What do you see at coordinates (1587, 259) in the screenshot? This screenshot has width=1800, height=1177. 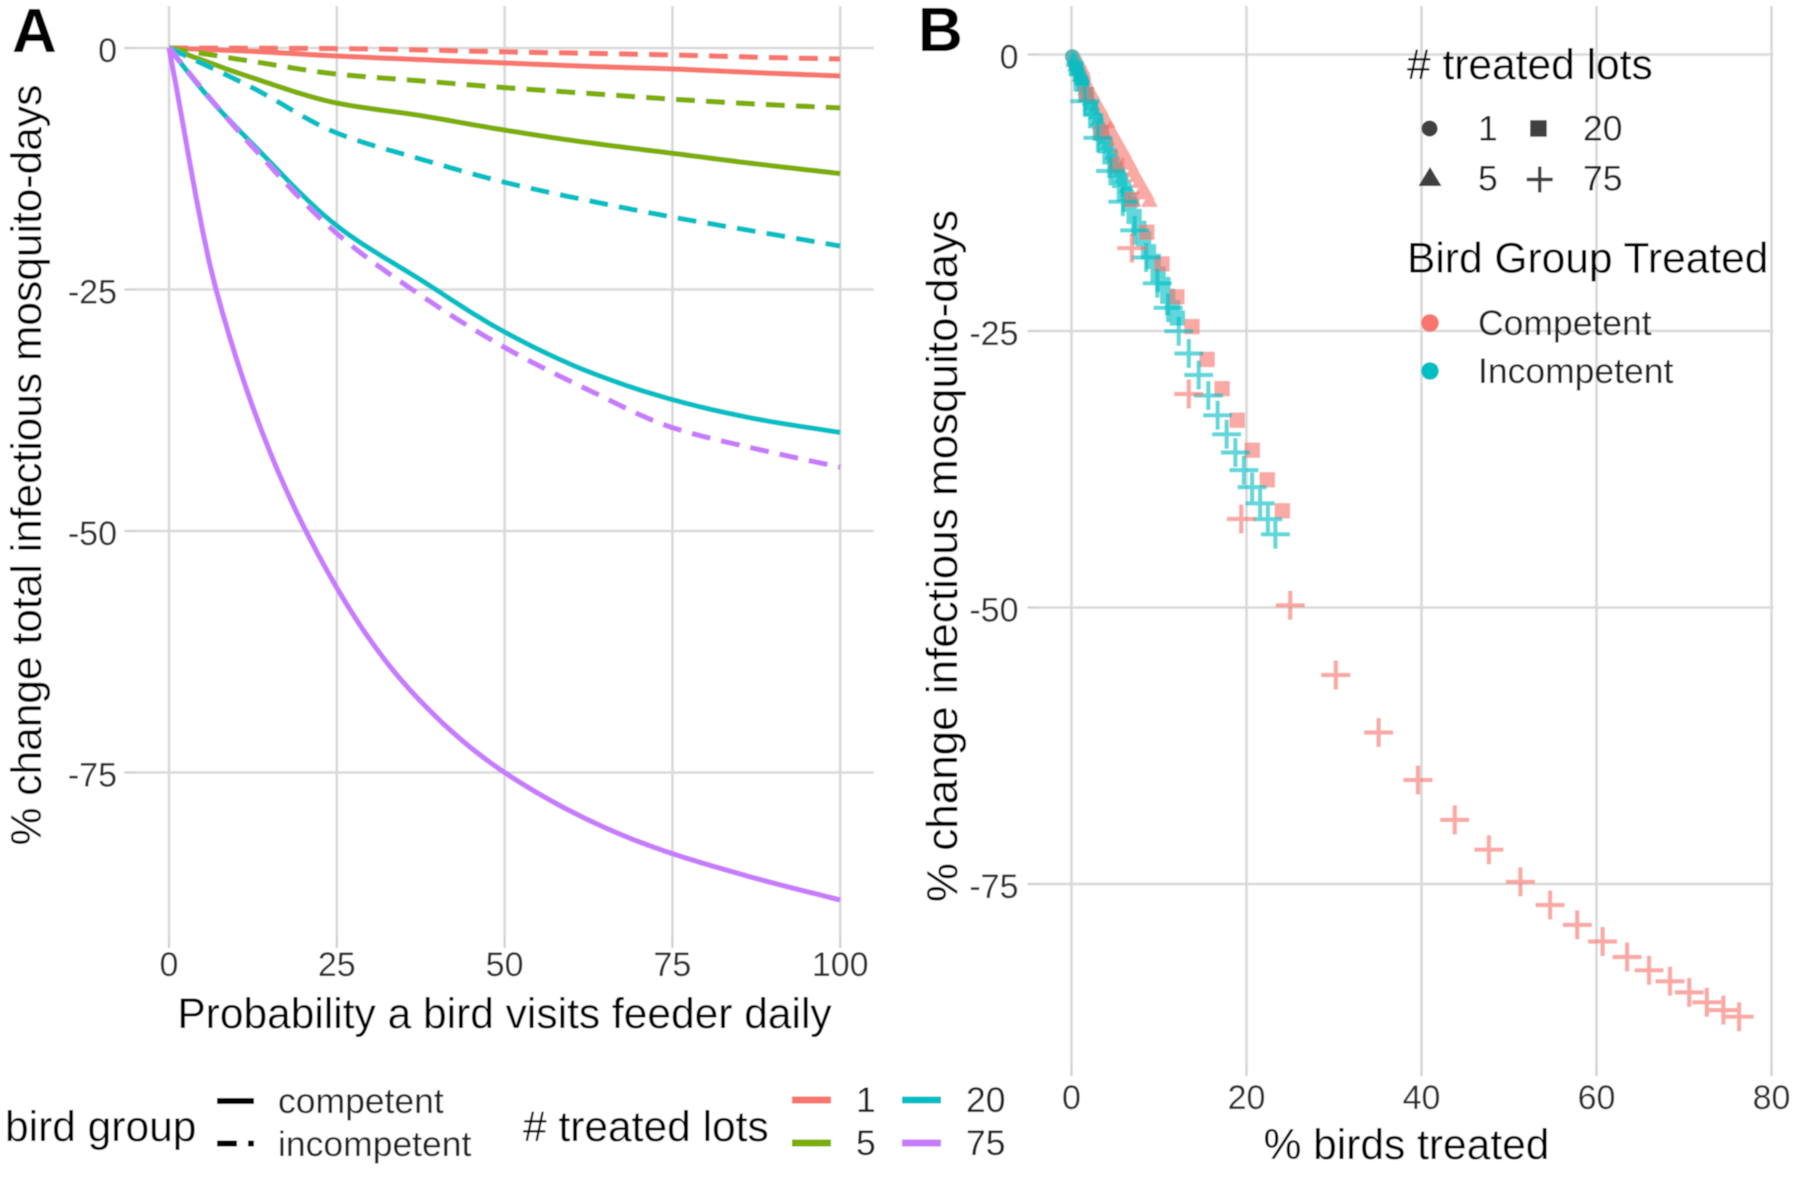 I see `svg-text: Bird Group Treated` at bounding box center [1587, 259].